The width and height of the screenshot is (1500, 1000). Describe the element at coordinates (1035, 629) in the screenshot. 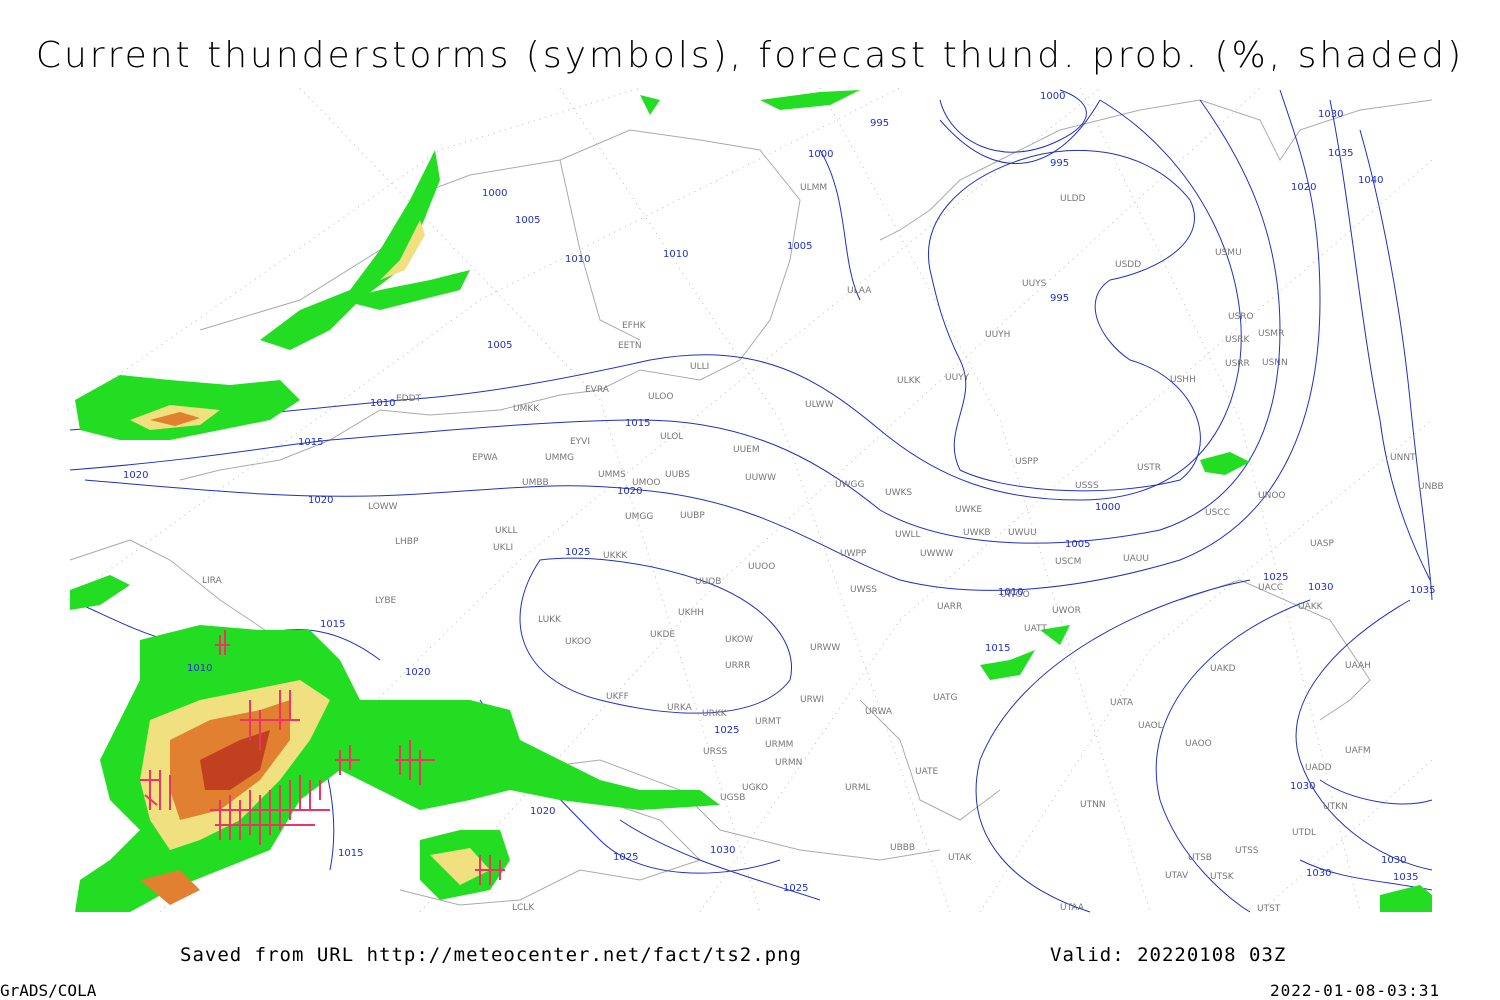

I see `station-label: UATT` at that location.